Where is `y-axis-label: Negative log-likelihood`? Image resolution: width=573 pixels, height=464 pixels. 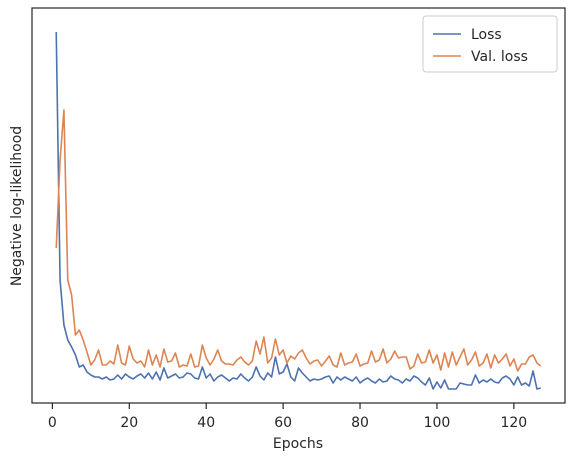 y-axis-label: Negative log-likelihood is located at coordinates (17, 206).